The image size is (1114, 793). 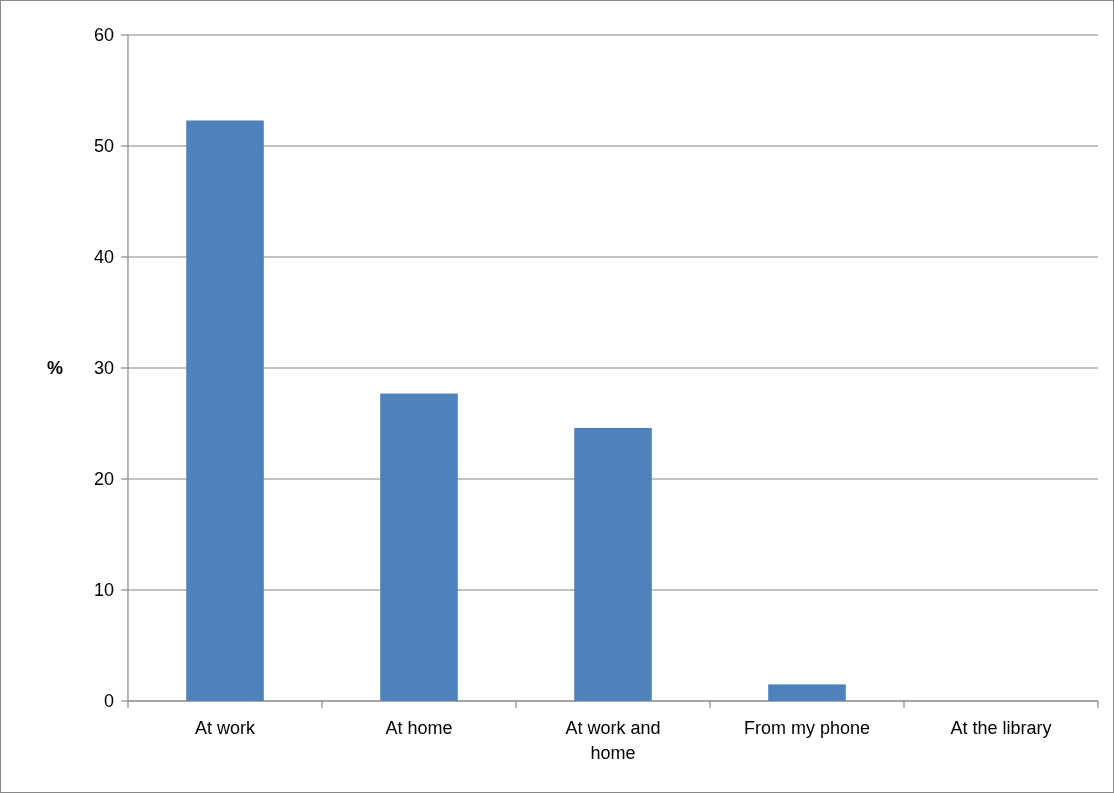 I want to click on y-tick-label: 30, so click(x=103, y=368).